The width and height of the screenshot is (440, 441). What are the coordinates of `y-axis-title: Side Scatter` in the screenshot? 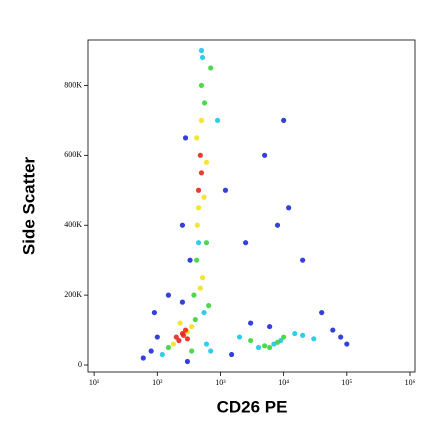 It's located at (28, 205).